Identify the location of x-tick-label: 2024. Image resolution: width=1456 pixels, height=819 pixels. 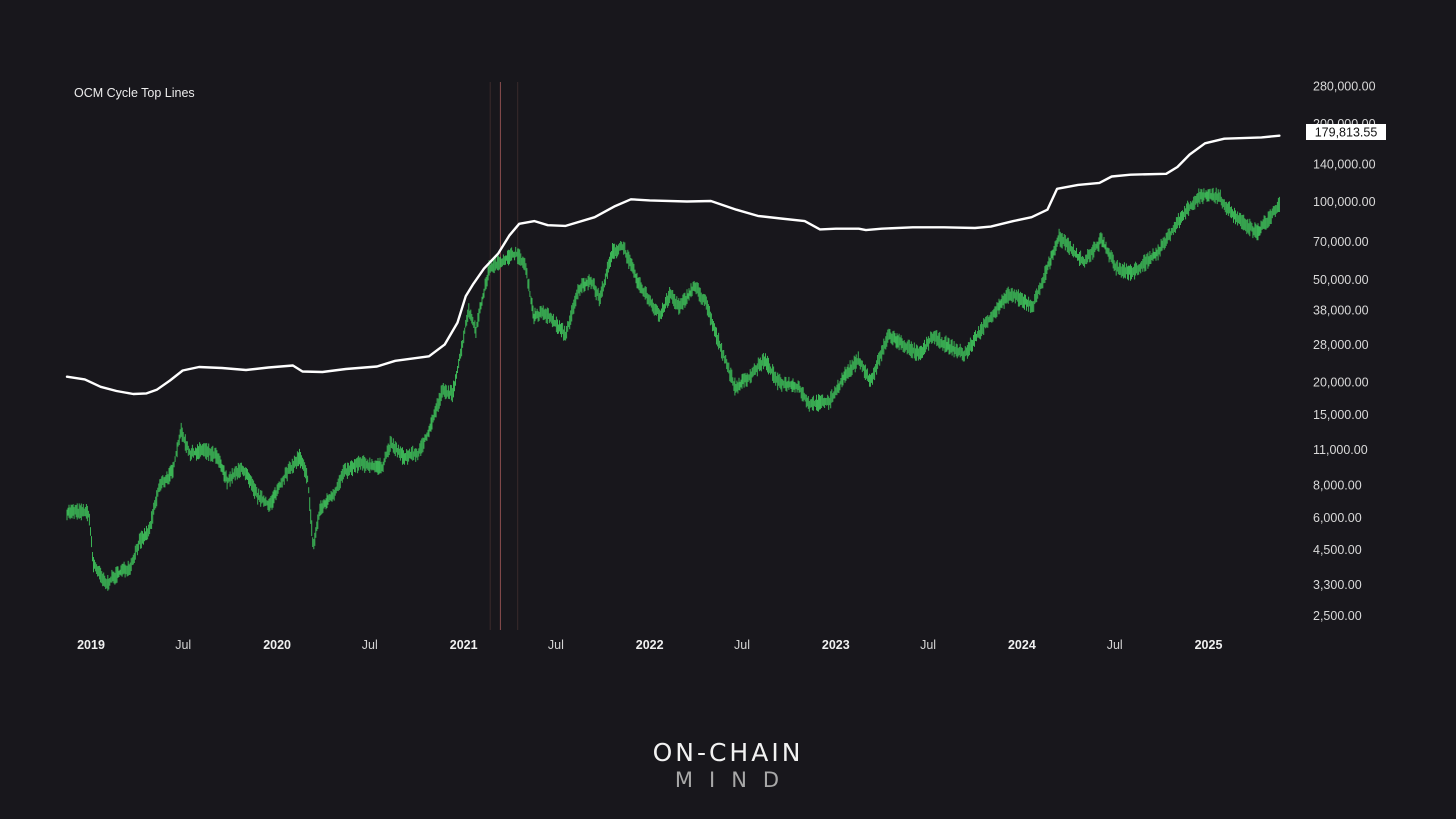
(1022, 645).